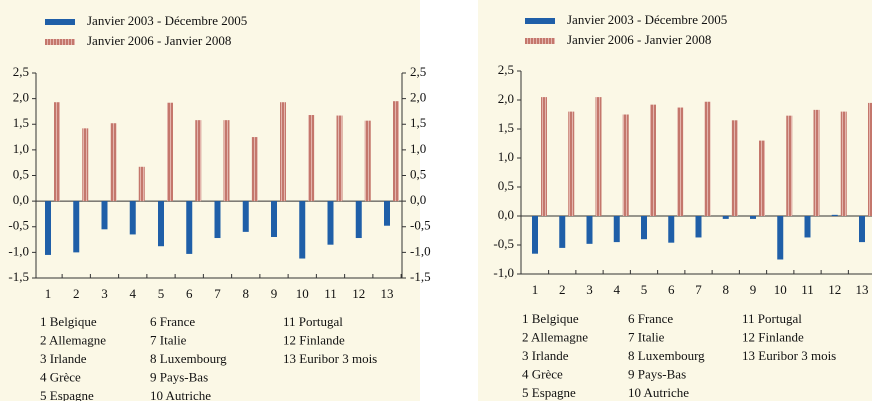 This screenshot has width=872, height=401. Describe the element at coordinates (168, 339) in the screenshot. I see `key-label: 7 Italie` at that location.